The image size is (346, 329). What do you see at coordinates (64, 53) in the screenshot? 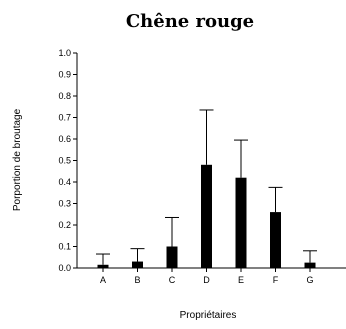
I see `y-tick-label: 1.0` at bounding box center [64, 53].